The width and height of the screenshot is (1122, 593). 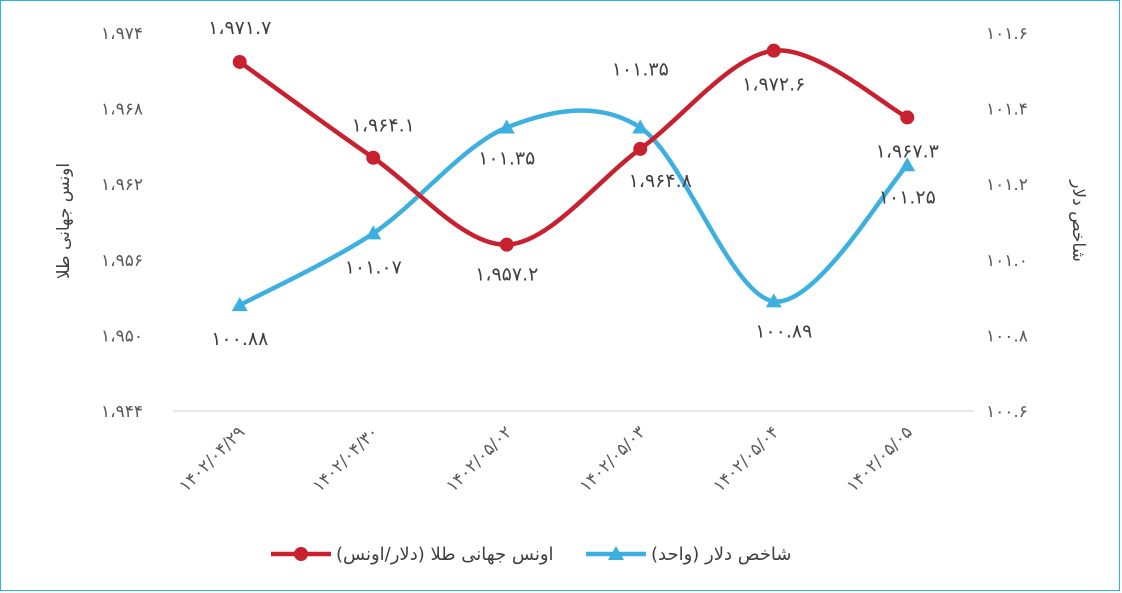 I want to click on gold-ounce-data-label: ۱،۹۶۴.۱, so click(x=383, y=126).